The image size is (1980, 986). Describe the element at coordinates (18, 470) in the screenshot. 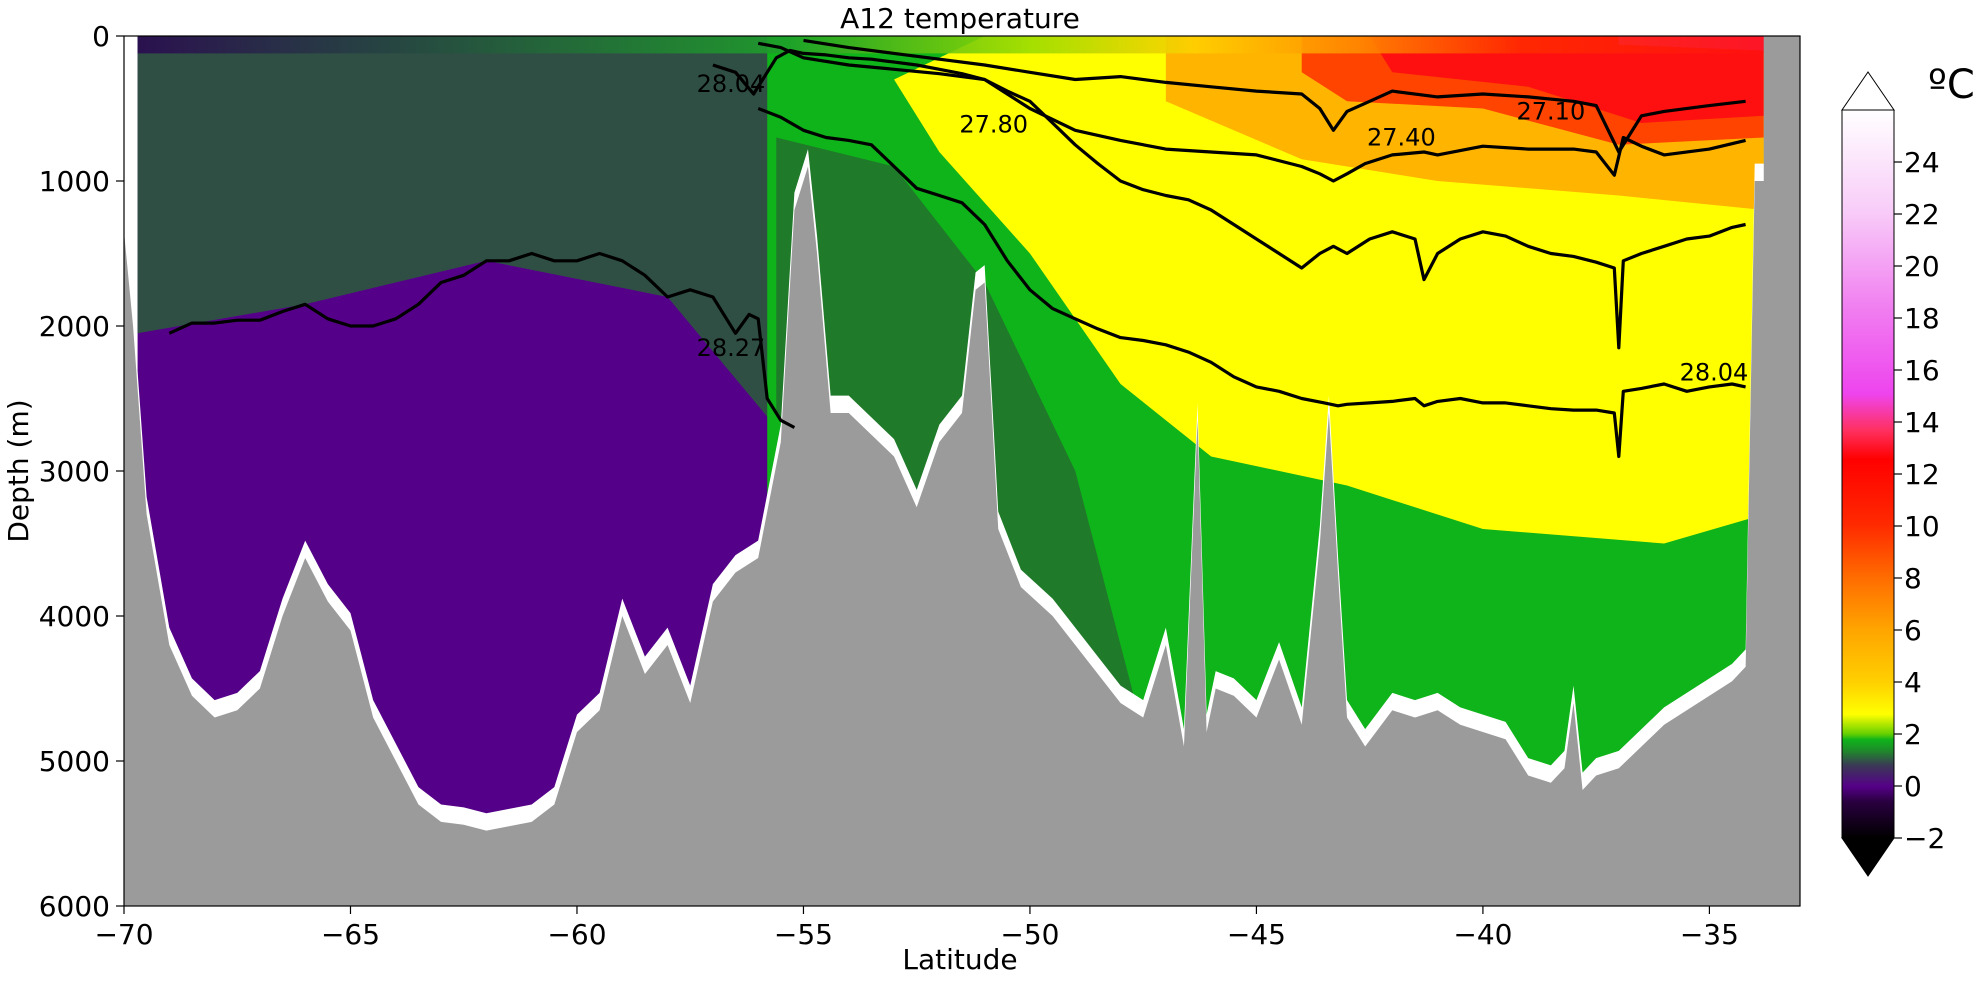

I see `y-axis-label: Depth (m)` at that location.